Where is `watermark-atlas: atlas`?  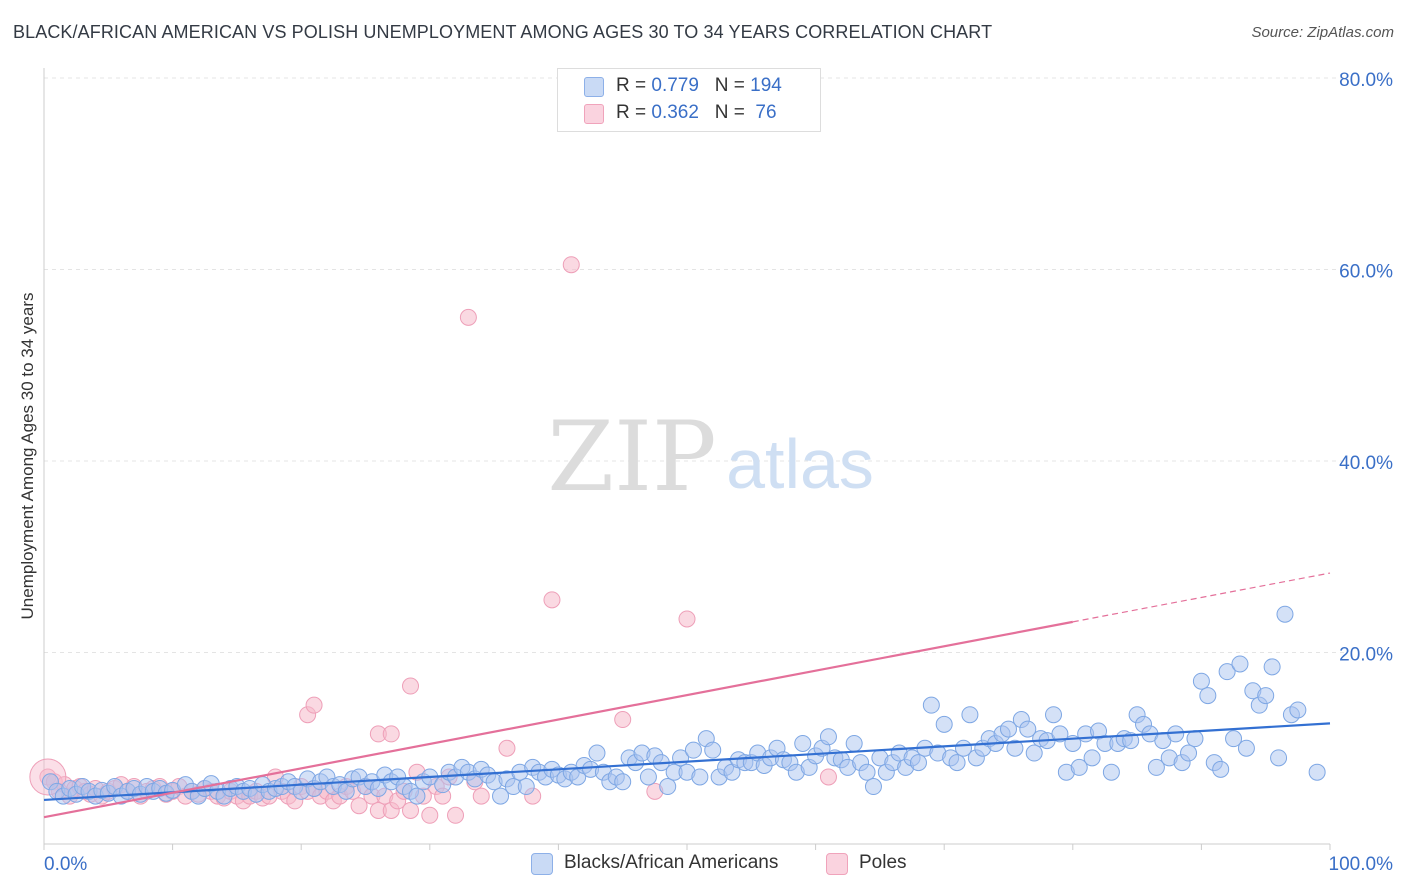
watermark-atlas: atlas is located at coordinates (800, 464).